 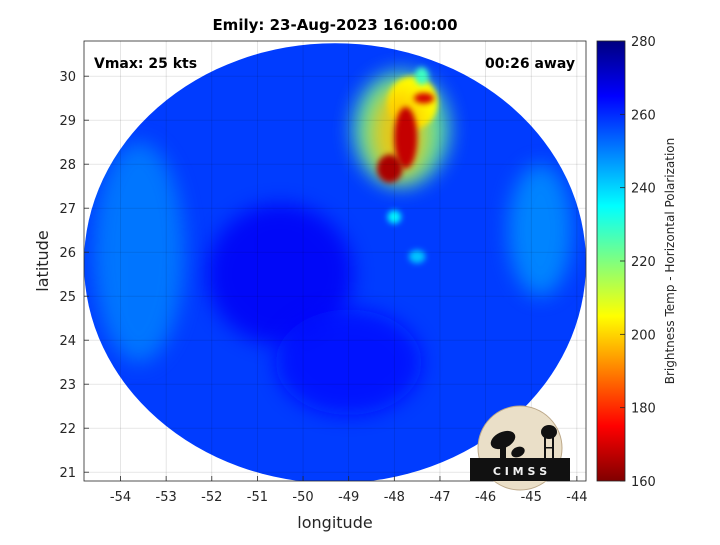 I want to click on colorbar-tick-label: 160, so click(x=643, y=482).